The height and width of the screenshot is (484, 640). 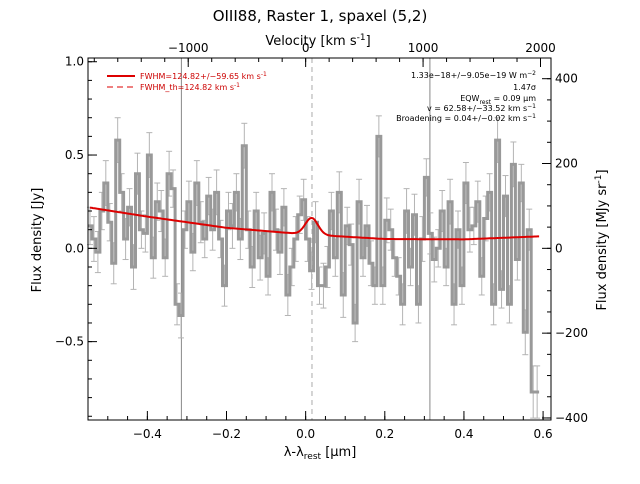 I want to click on legend-theory-label: FWHM_th=124.82 km s-1, so click(x=190, y=87).